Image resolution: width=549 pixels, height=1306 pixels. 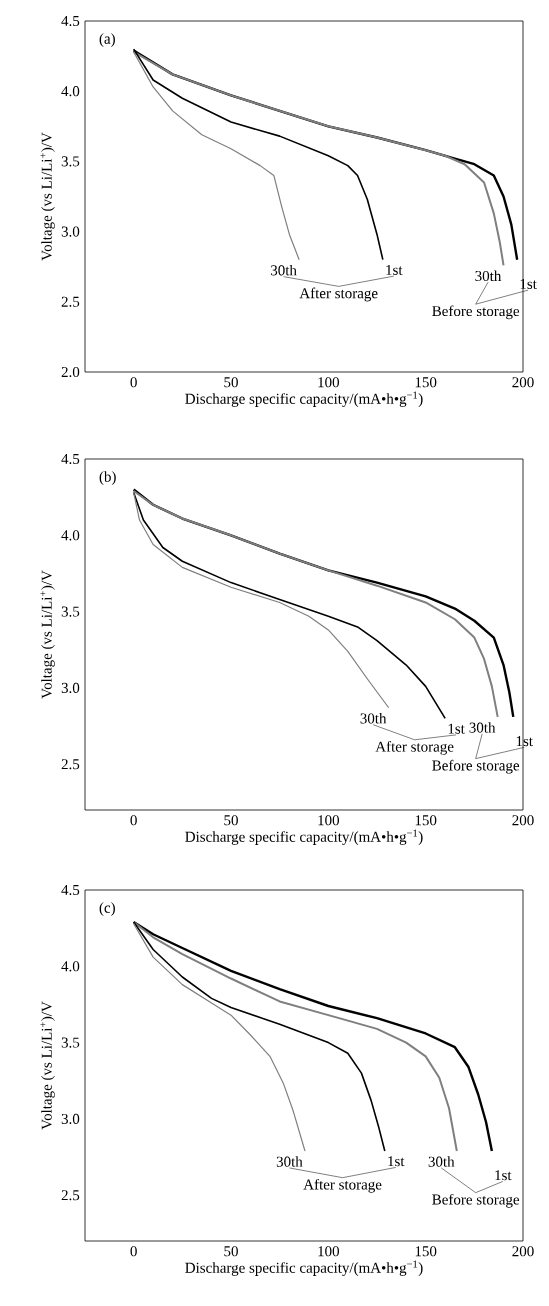 I want to click on text: (c), so click(x=107, y=909).